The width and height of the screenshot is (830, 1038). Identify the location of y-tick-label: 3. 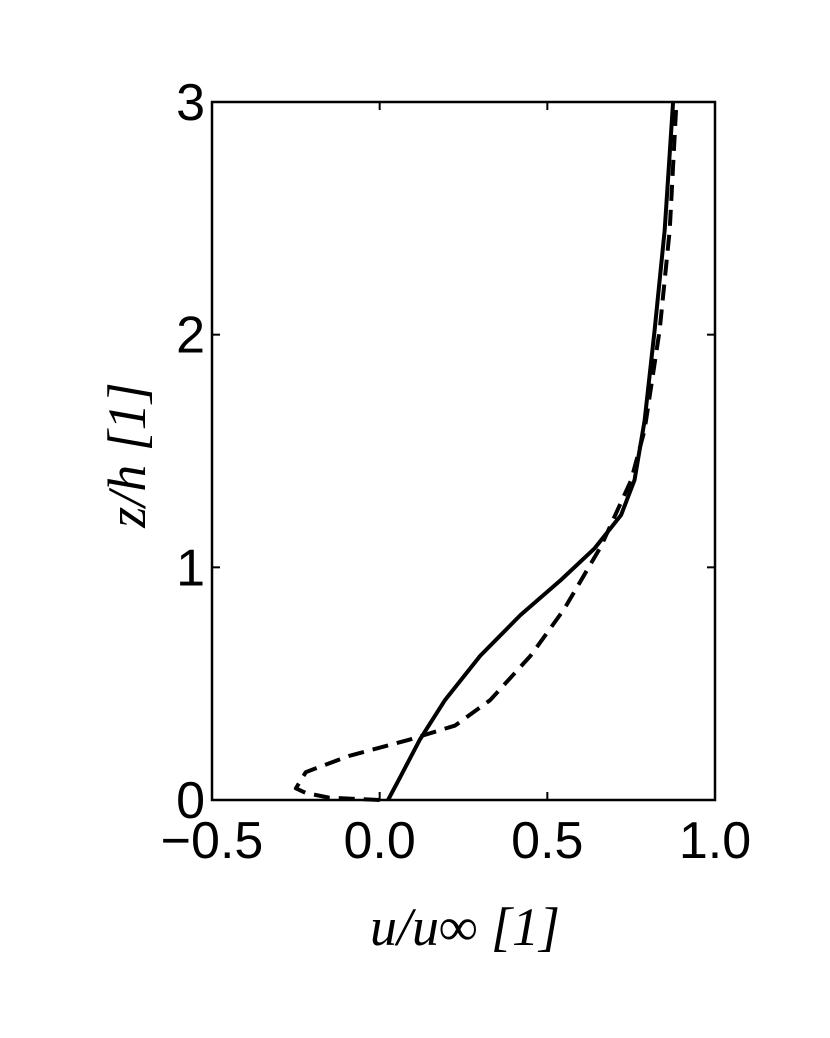
(190, 103).